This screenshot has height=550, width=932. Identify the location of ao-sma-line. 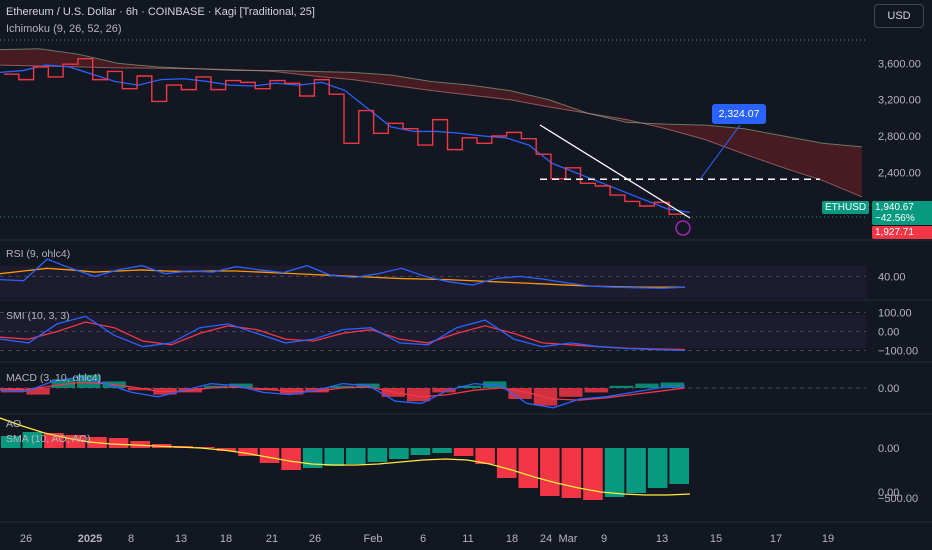
(345, 456).